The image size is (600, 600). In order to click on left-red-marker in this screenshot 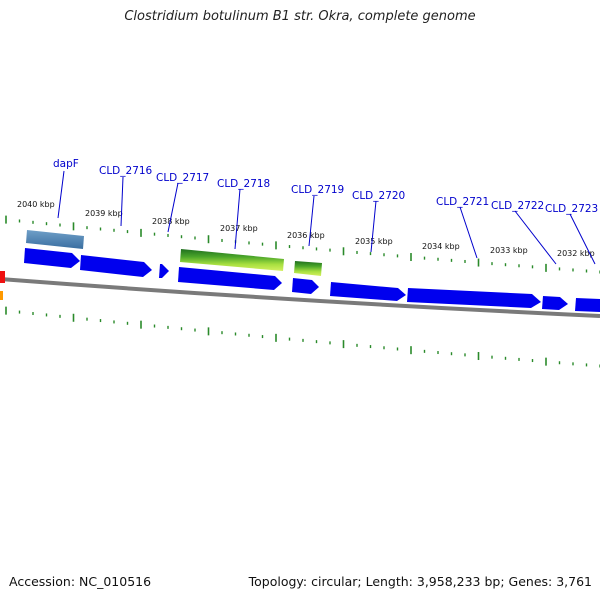, I will do `click(2, 277)`.